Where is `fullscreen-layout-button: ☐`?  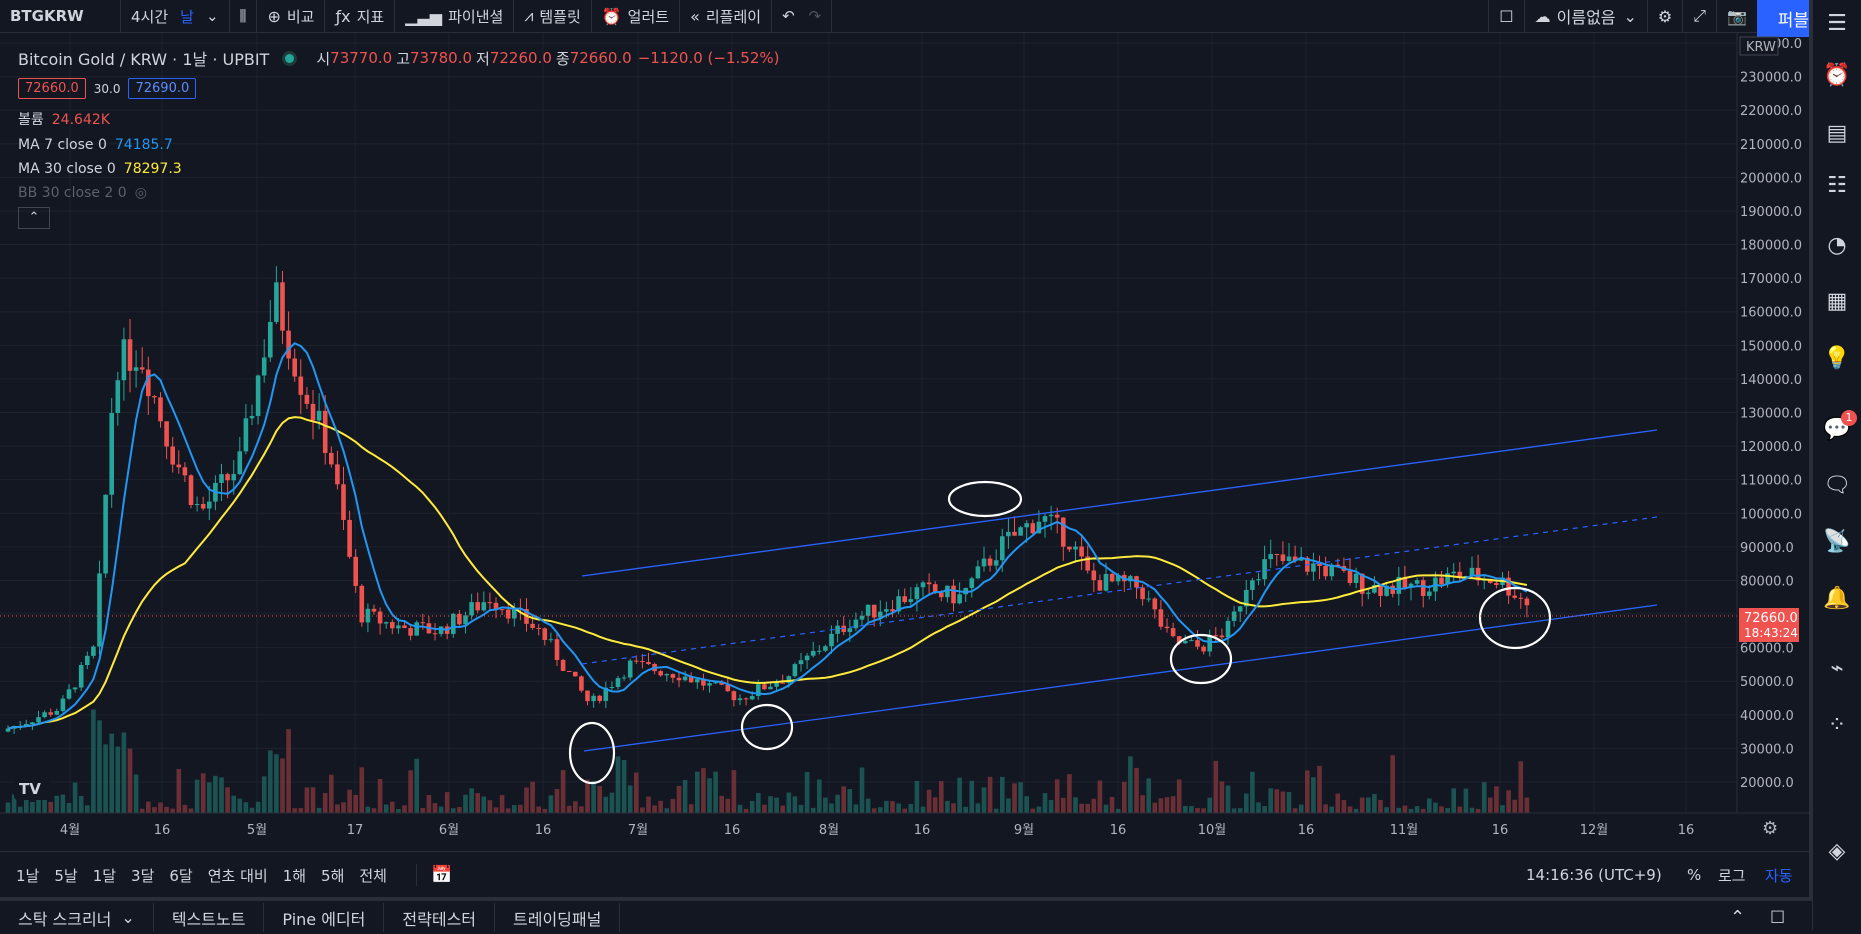
fullscreen-layout-button: ☐ is located at coordinates (1505, 16).